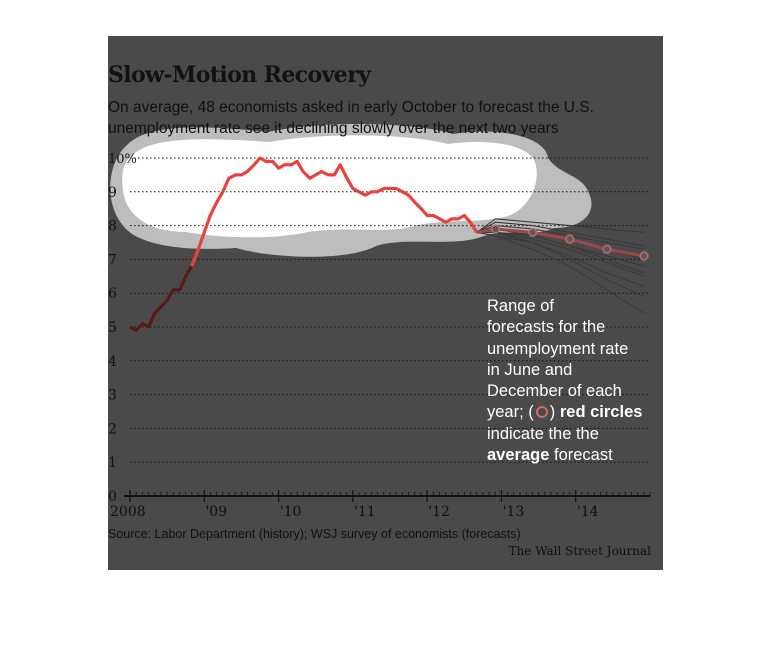  I want to click on annotation-text: forecast, so click(583, 455).